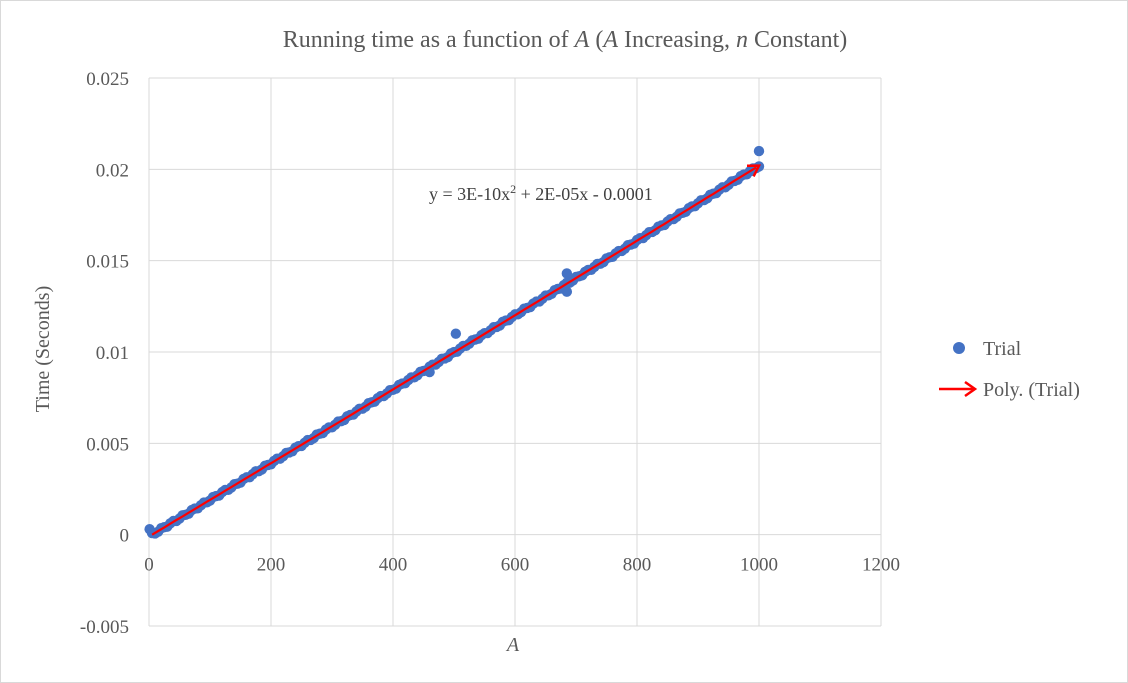 The image size is (1128, 683). Describe the element at coordinates (112, 353) in the screenshot. I see `y-tick-label: 0.01` at that location.